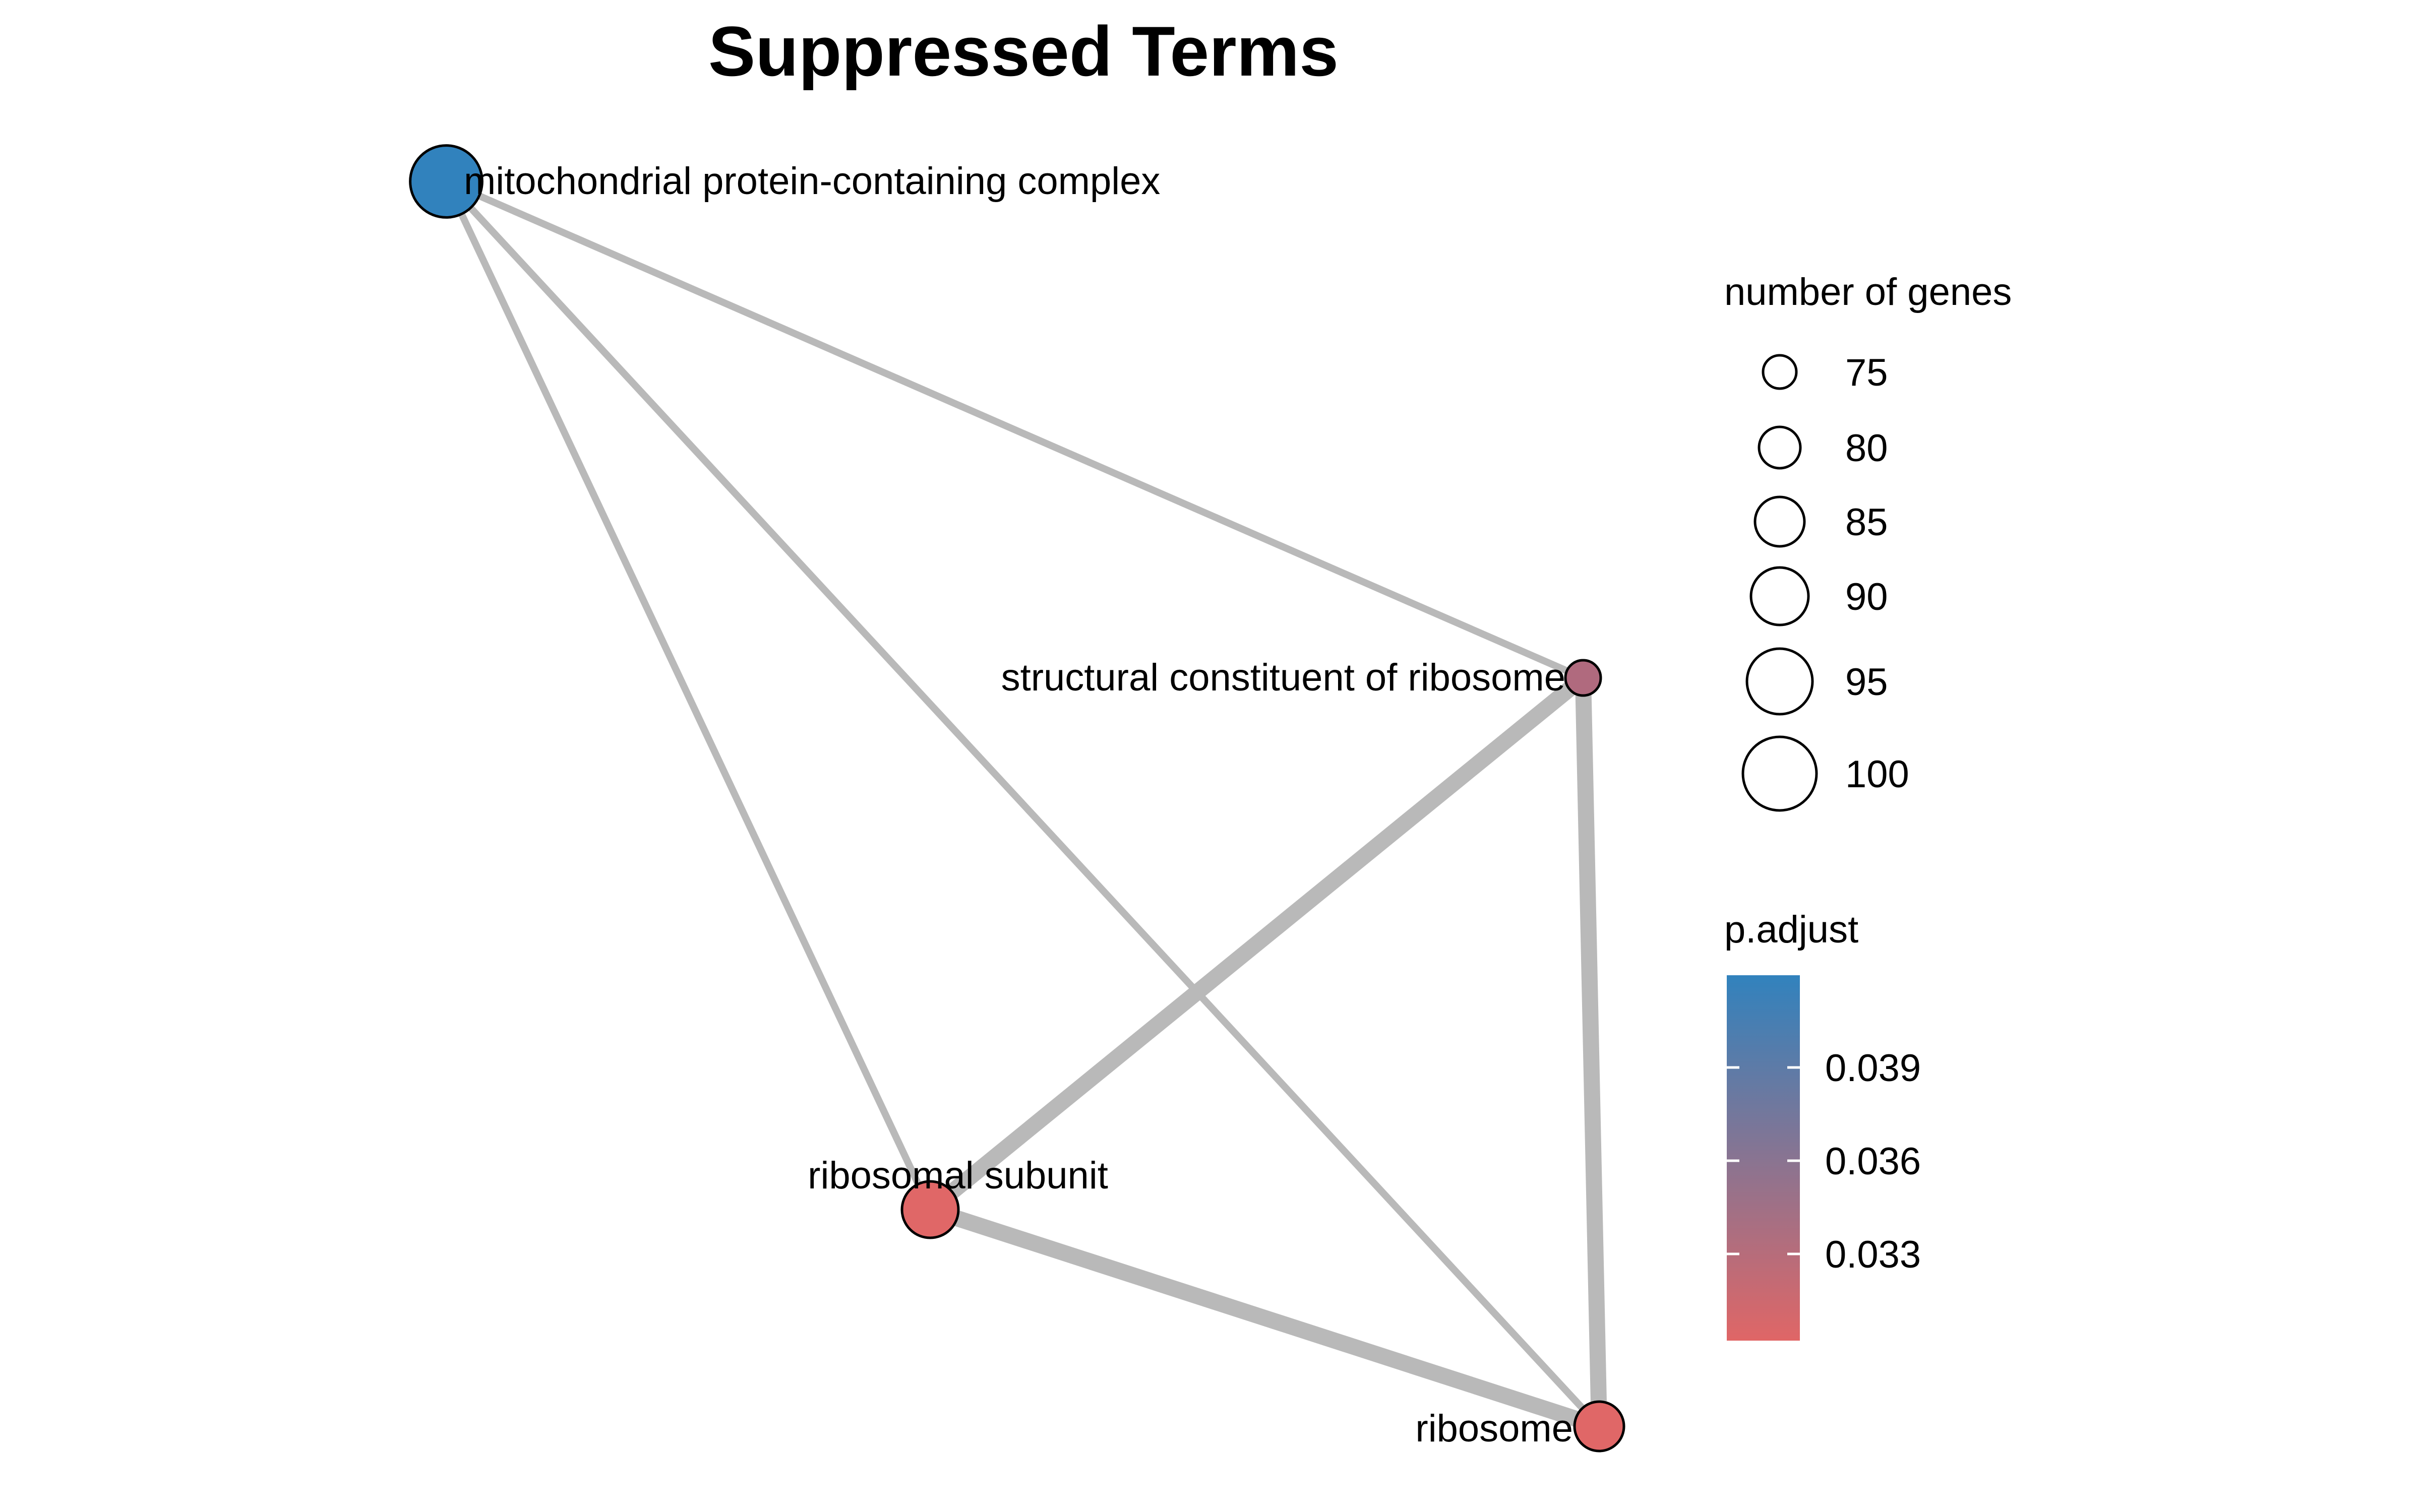 The height and width of the screenshot is (1512, 2420). What do you see at coordinates (1866, 522) in the screenshot?
I see `size-legend-label-85: 85` at bounding box center [1866, 522].